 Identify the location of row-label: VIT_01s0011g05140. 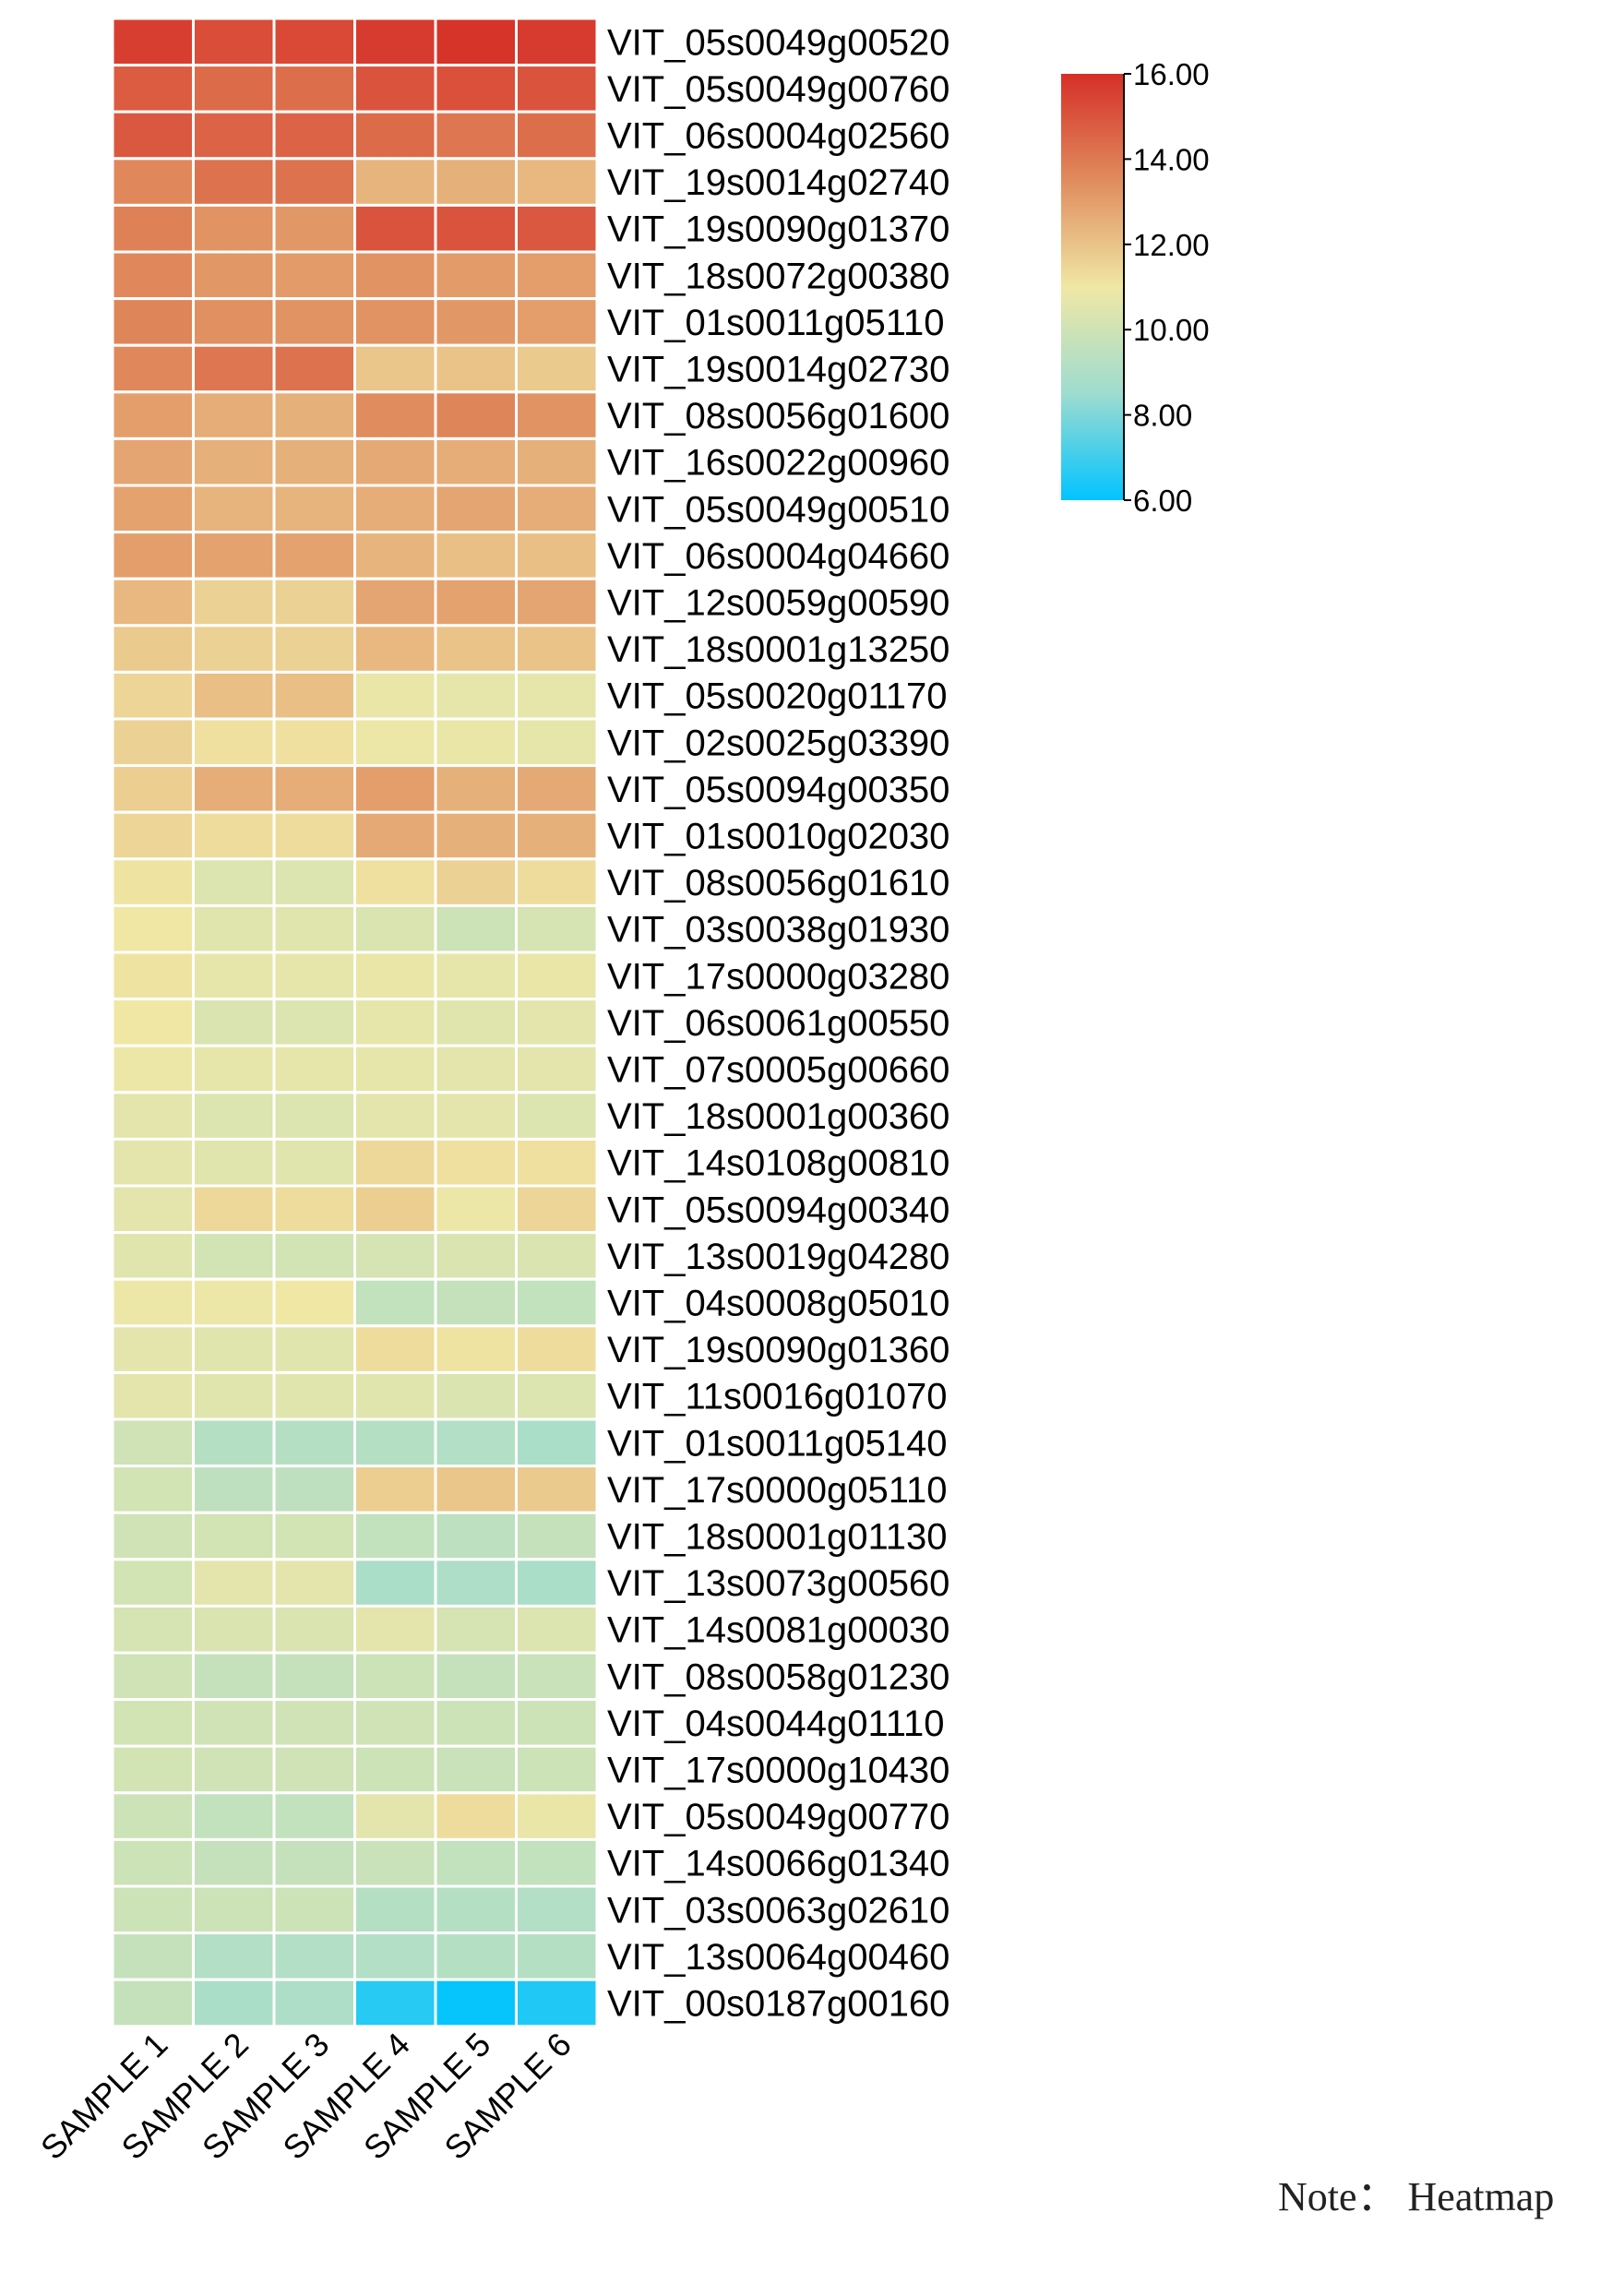
(777, 1443).